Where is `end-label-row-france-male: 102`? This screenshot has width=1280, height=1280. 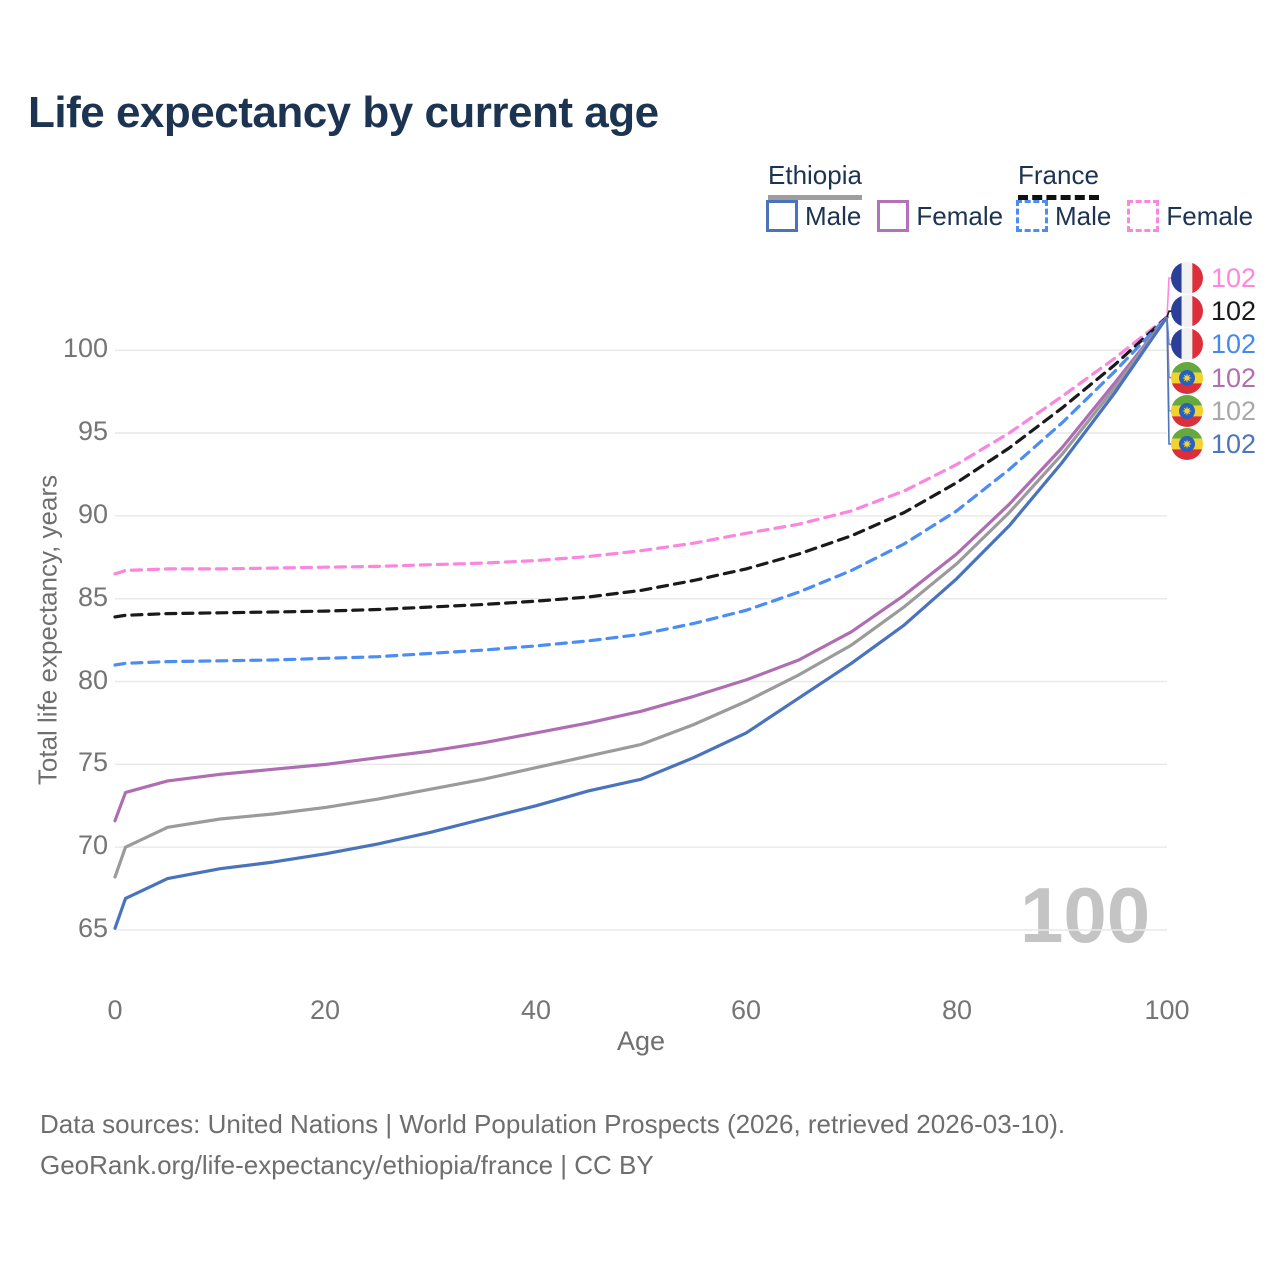
end-label-row-france-male: 102 is located at coordinates (1213, 344).